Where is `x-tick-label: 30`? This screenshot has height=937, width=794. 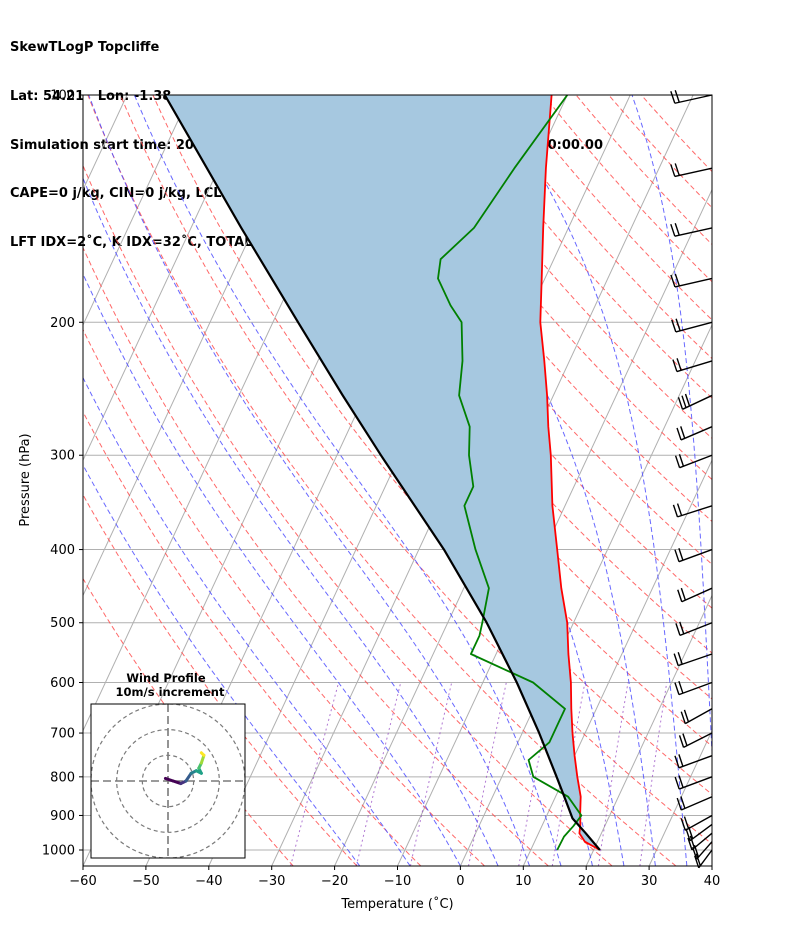 x-tick-label: 30 is located at coordinates (649, 881).